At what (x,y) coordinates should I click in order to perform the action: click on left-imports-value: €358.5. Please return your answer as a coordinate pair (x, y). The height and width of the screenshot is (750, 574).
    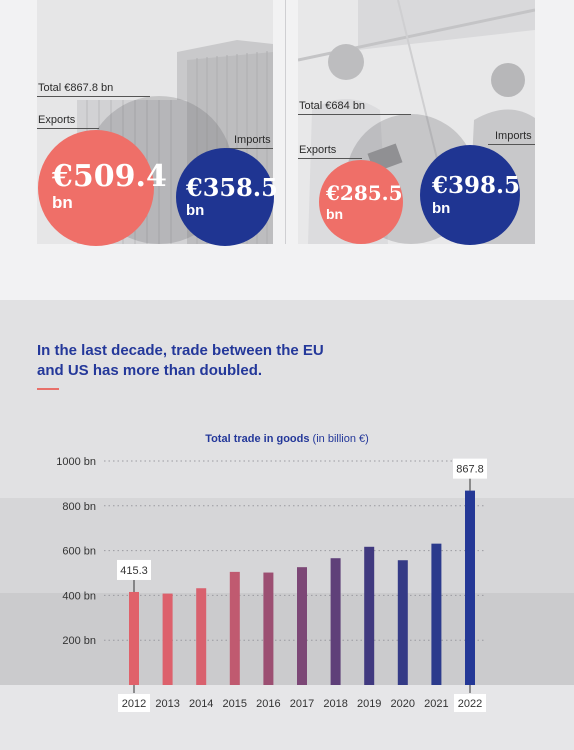
    Looking at the image, I should click on (232, 187).